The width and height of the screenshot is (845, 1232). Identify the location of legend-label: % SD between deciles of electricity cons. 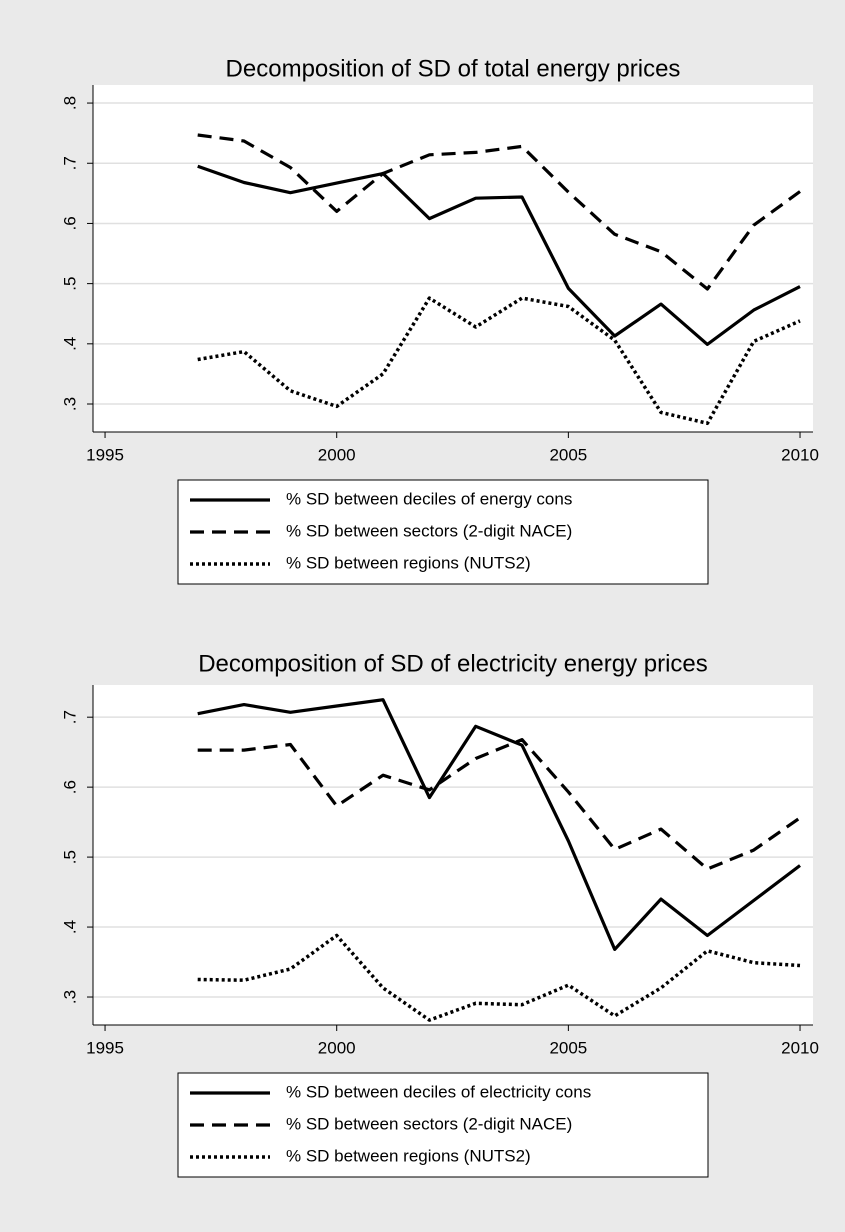
(438, 1091).